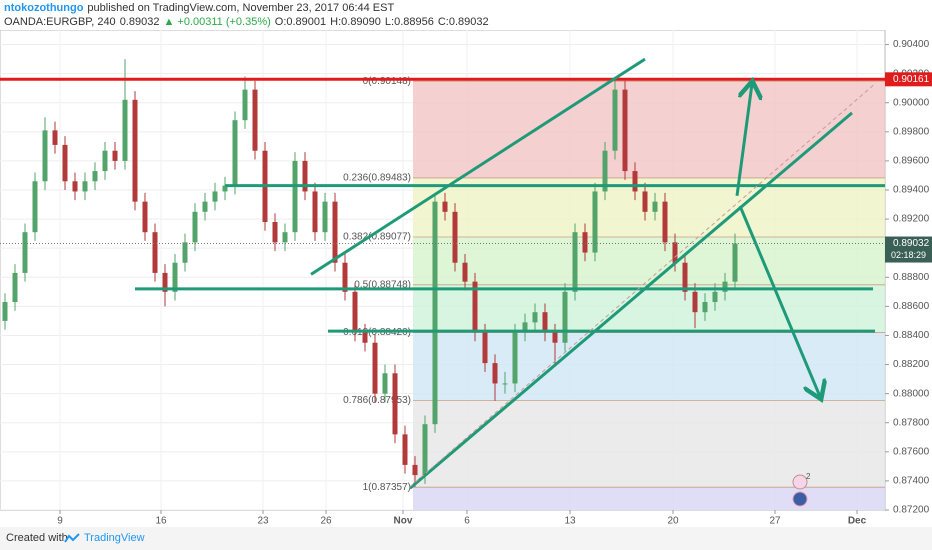 The height and width of the screenshot is (550, 932). What do you see at coordinates (377, 178) in the screenshot?
I see `fib-label: 0.236(0.89483)` at bounding box center [377, 178].